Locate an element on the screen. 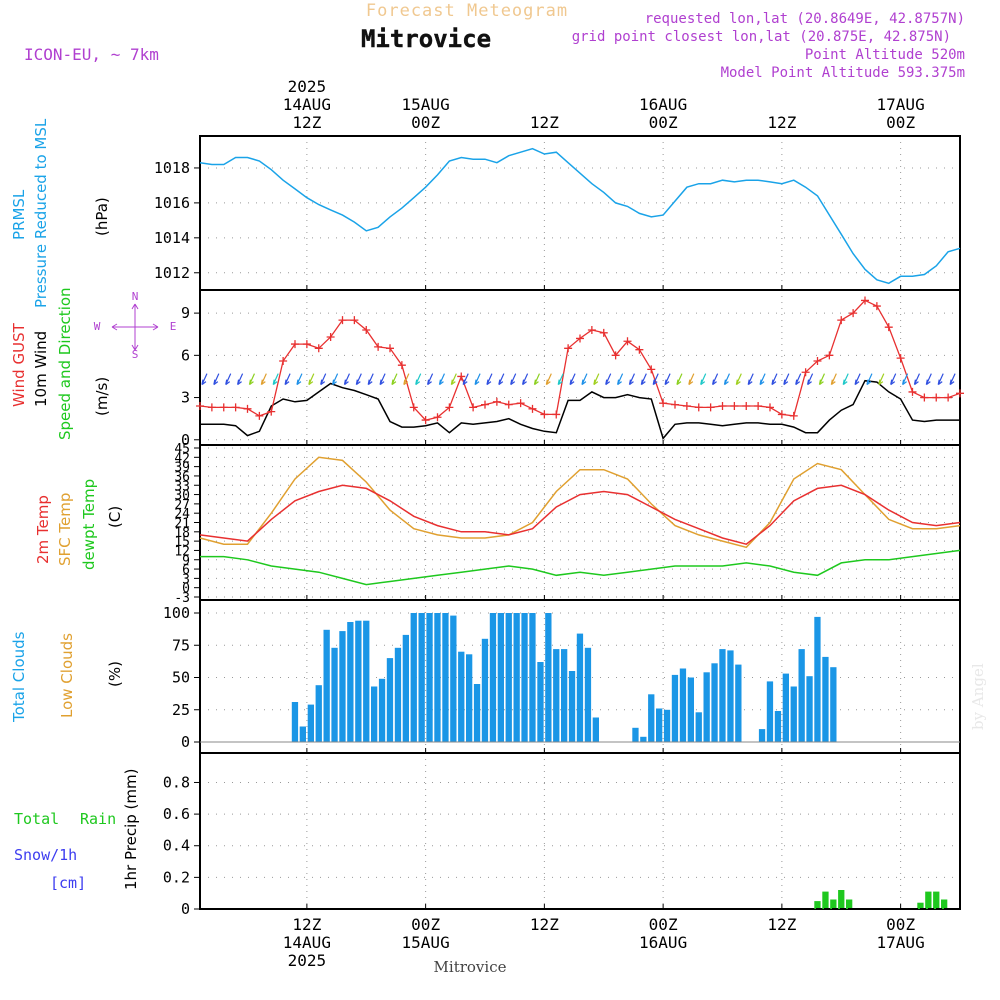 The image size is (1000, 1000). time-label-text: 17AUG is located at coordinates (901, 104).